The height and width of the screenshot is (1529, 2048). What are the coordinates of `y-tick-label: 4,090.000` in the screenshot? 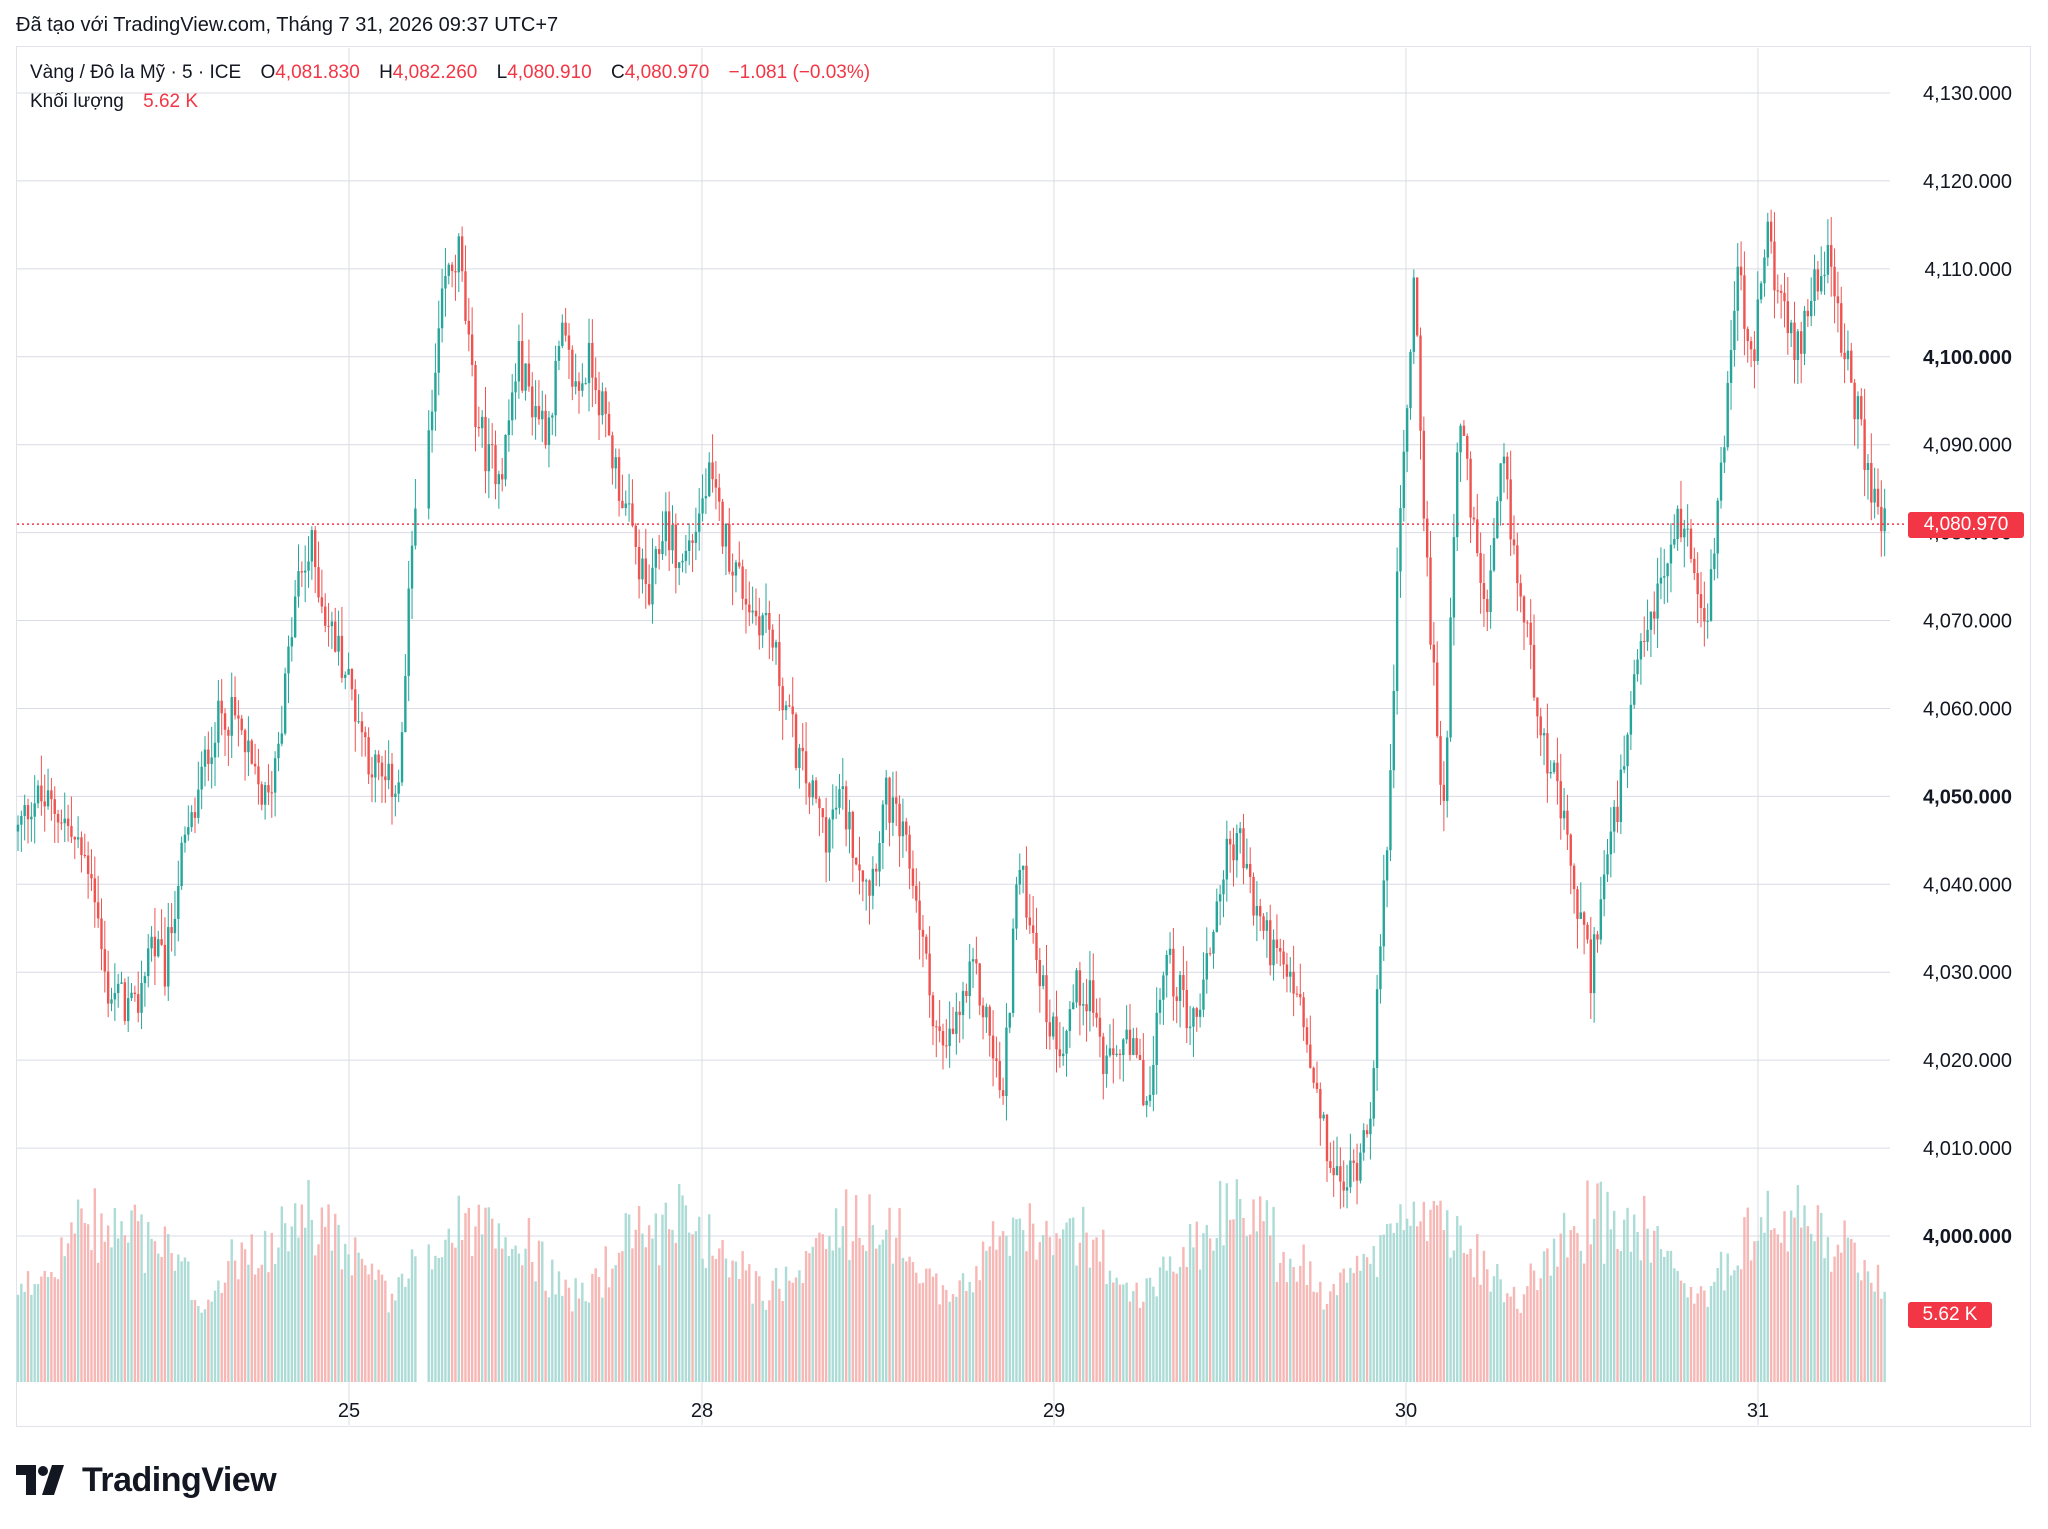 It's located at (1967, 446).